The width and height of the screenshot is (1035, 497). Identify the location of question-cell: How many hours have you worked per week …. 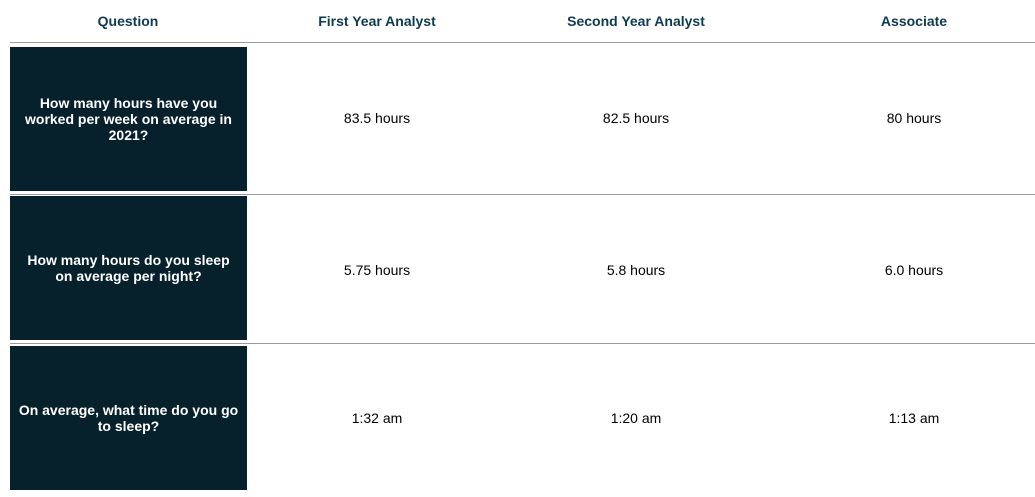
(128, 119).